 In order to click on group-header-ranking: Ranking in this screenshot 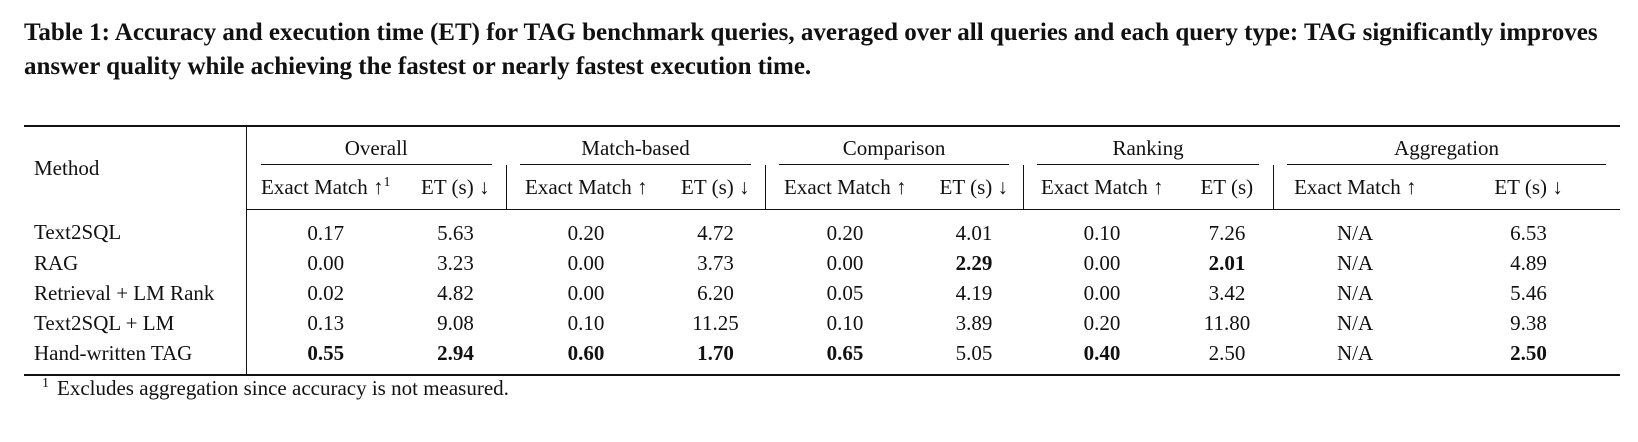, I will do `click(1148, 145)`.